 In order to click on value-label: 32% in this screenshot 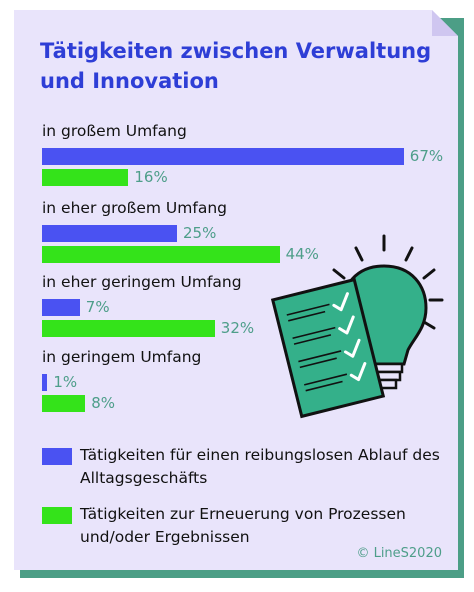, I will do `click(237, 328)`.